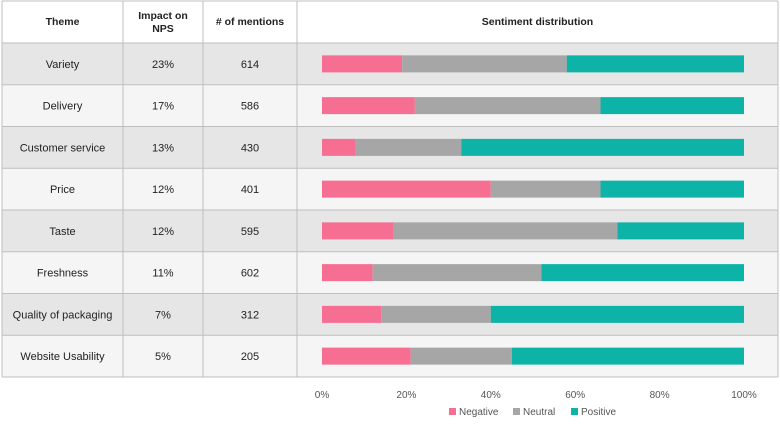 The height and width of the screenshot is (430, 780). I want to click on cell-impact: 5%, so click(163, 357).